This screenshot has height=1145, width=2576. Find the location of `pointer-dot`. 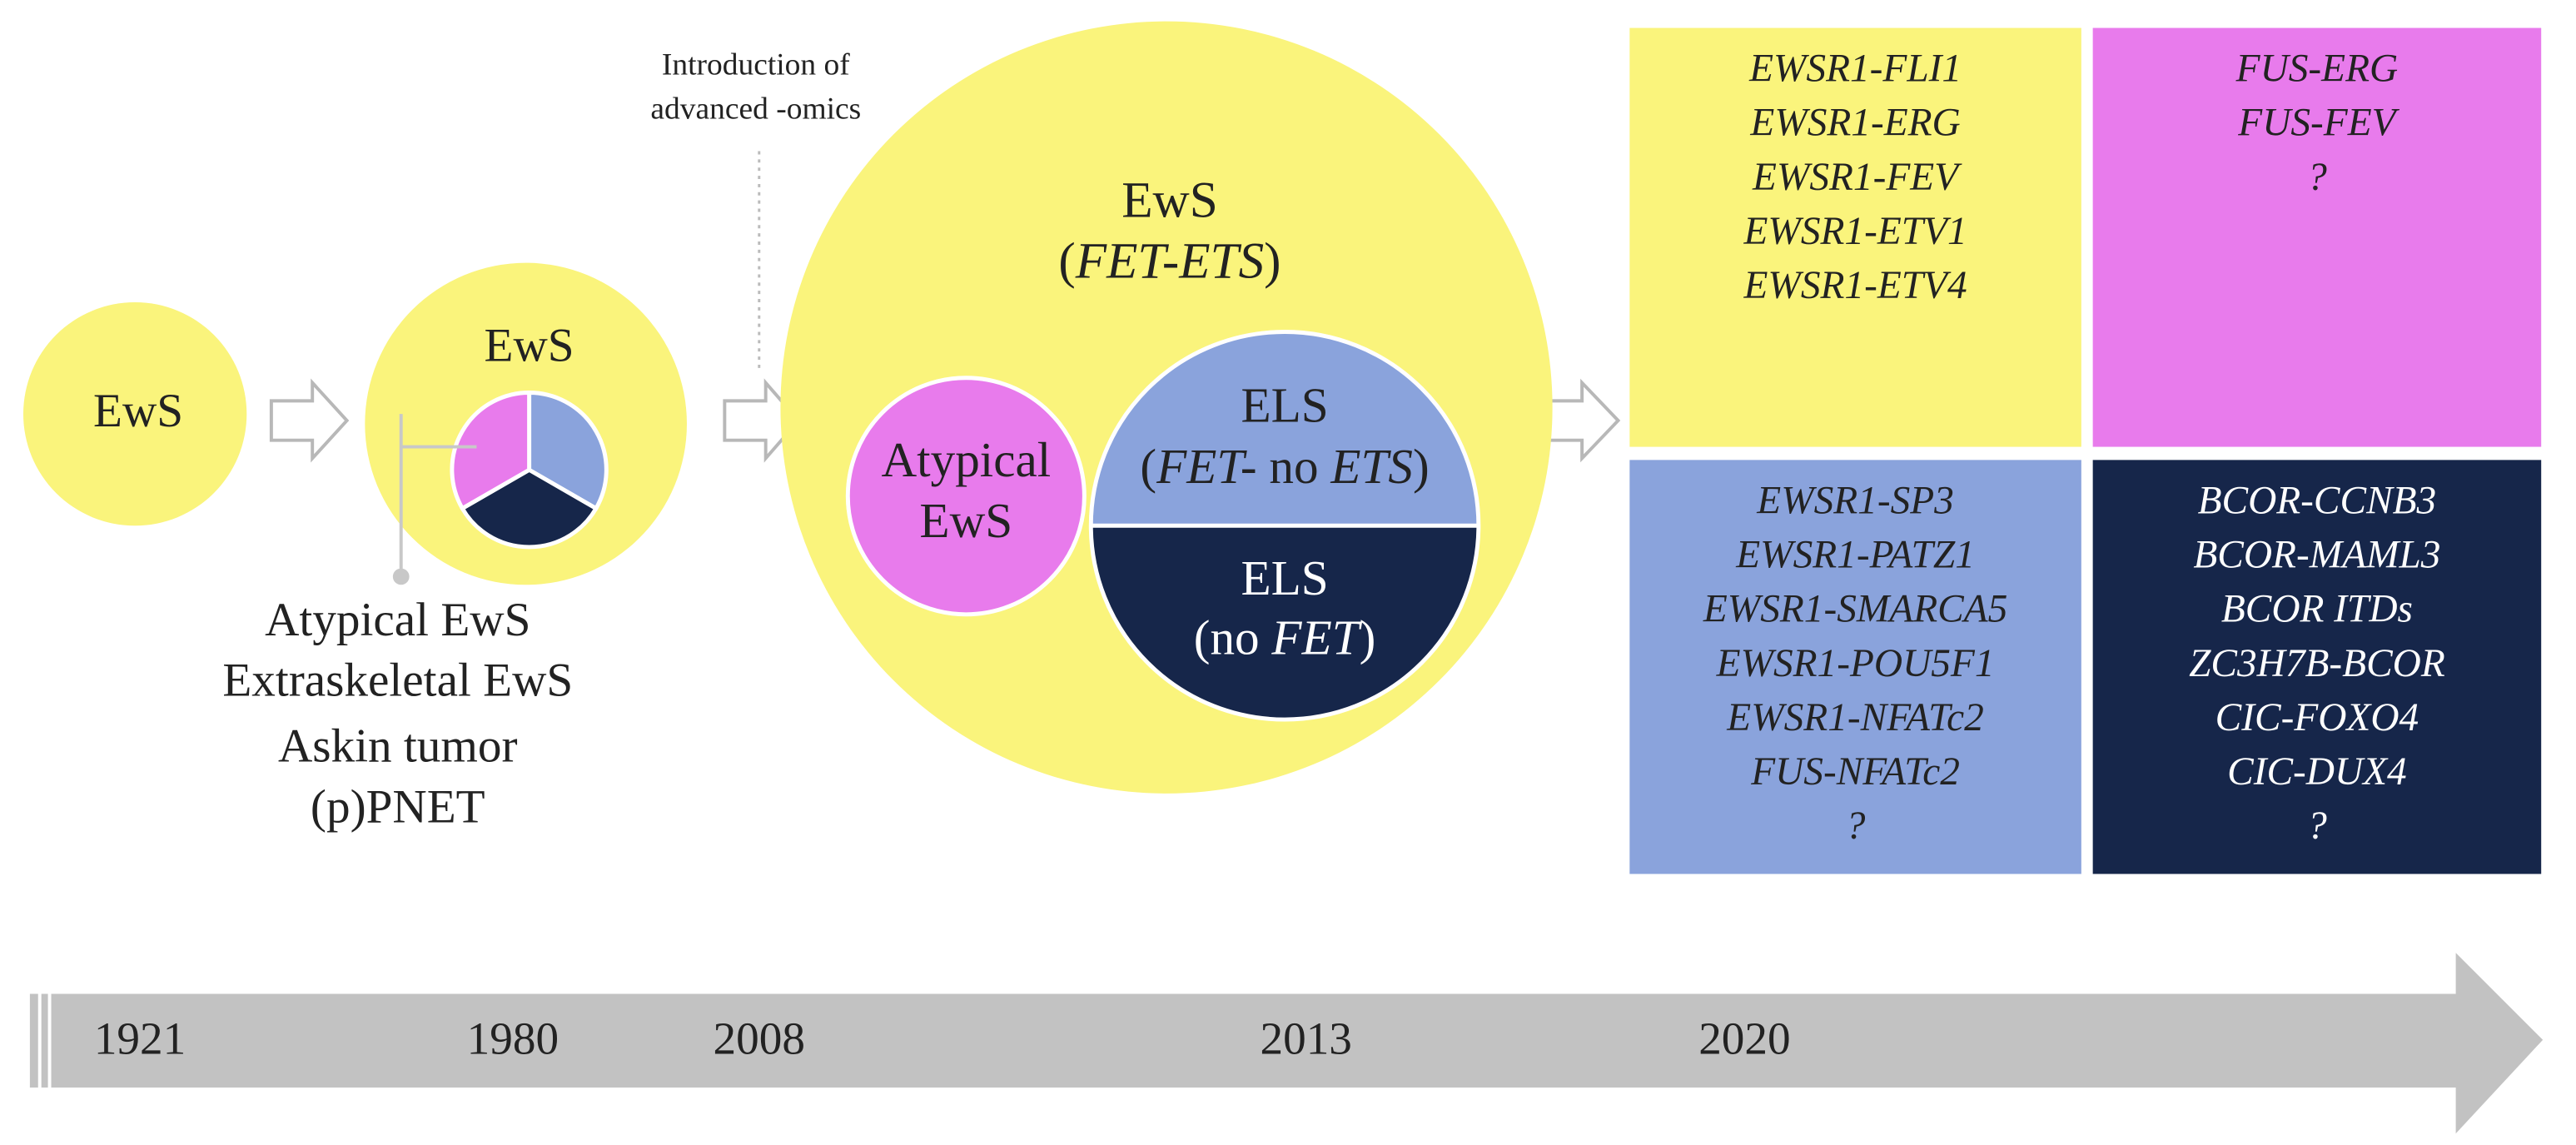

pointer-dot is located at coordinates (401, 576).